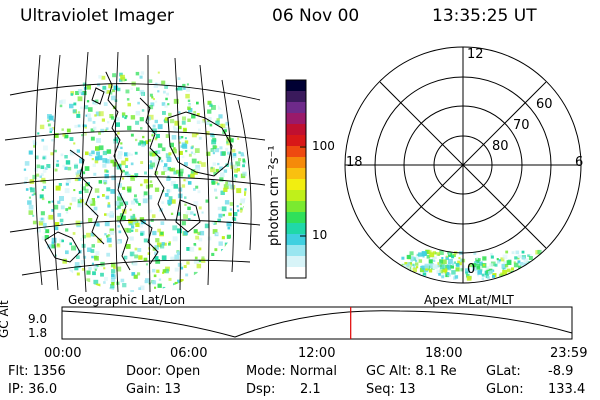  What do you see at coordinates (38, 319) in the screenshot?
I see `orbit-ymax: 9.0` at bounding box center [38, 319].